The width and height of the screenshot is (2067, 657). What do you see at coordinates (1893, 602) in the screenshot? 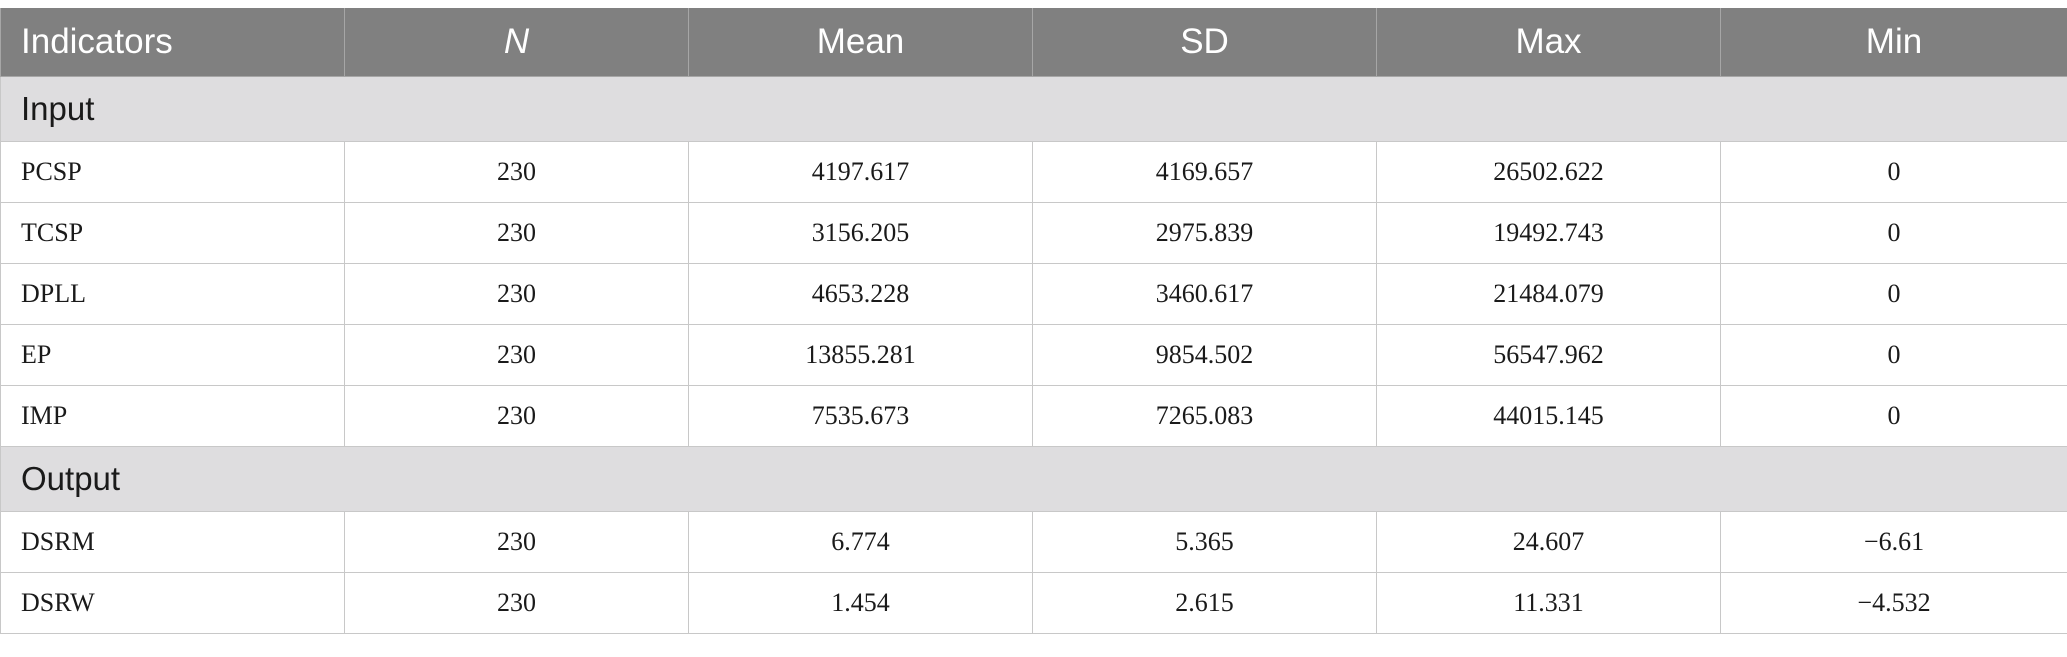
I see `min-cell: −4.532` at bounding box center [1893, 602].